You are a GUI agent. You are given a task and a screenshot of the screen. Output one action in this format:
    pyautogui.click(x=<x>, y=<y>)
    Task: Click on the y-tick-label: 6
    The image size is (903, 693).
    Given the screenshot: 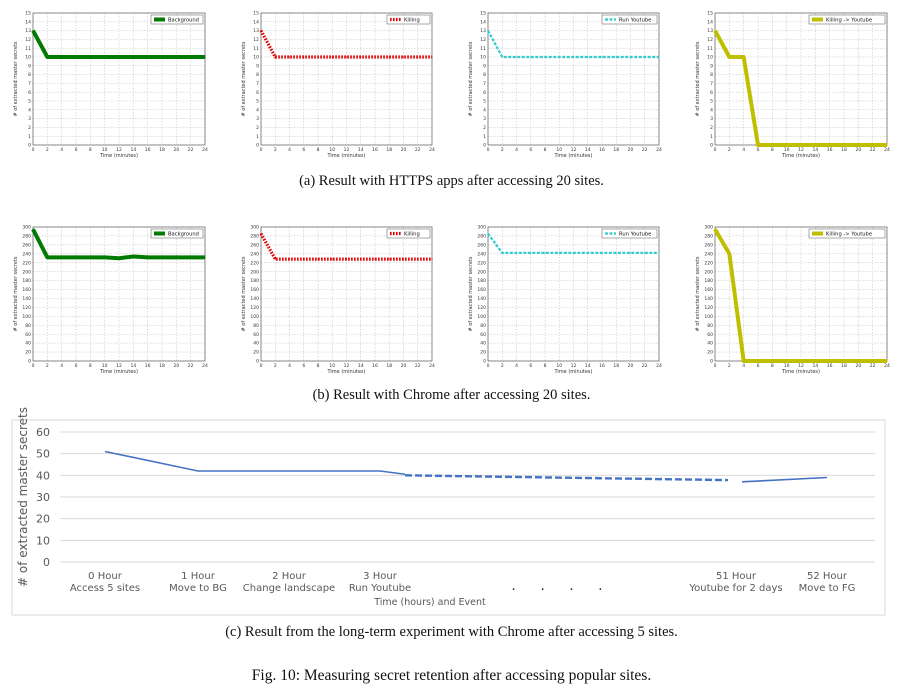 What is the action you would take?
    pyautogui.click(x=257, y=93)
    